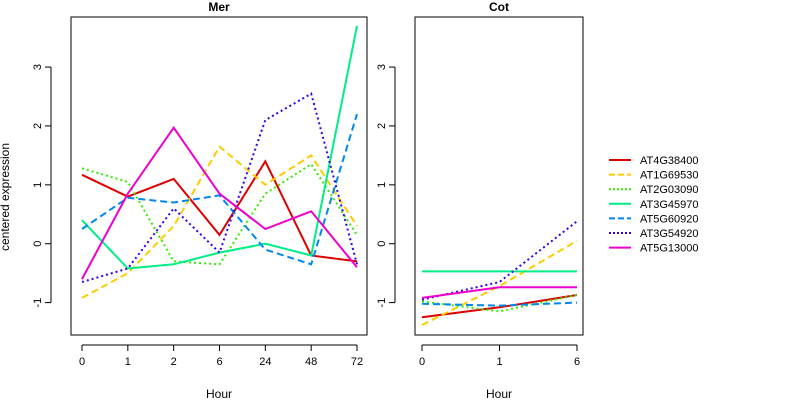 Image resolution: width=800 pixels, height=400 pixels. I want to click on legend-label: AT3G54920, so click(669, 234).